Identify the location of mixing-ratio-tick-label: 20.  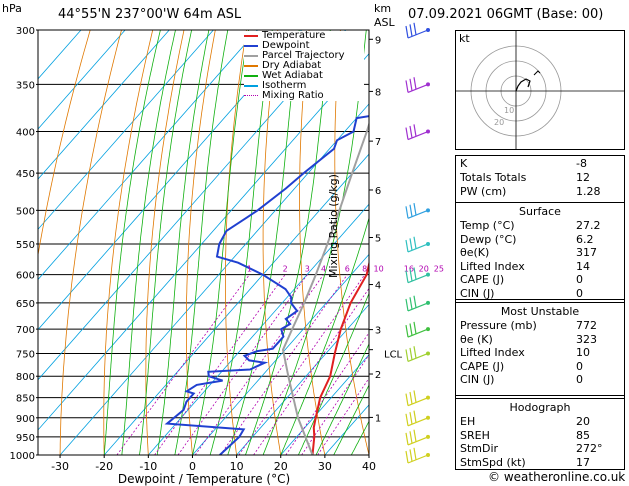
(424, 269).